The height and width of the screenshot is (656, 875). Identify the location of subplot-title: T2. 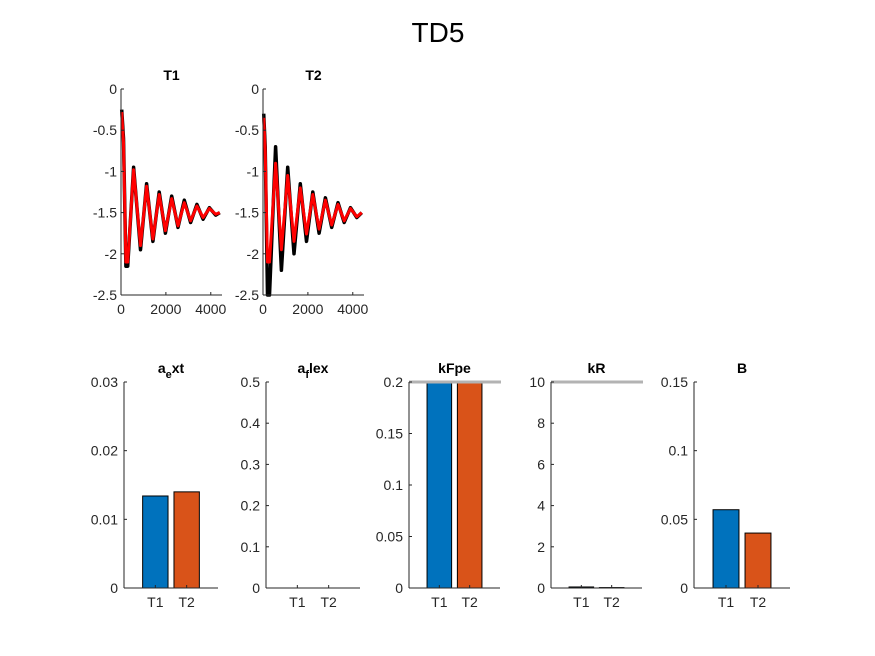
(313, 75).